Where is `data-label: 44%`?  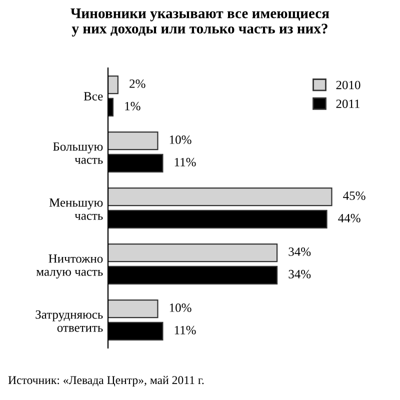 data-label: 44% is located at coordinates (349, 218).